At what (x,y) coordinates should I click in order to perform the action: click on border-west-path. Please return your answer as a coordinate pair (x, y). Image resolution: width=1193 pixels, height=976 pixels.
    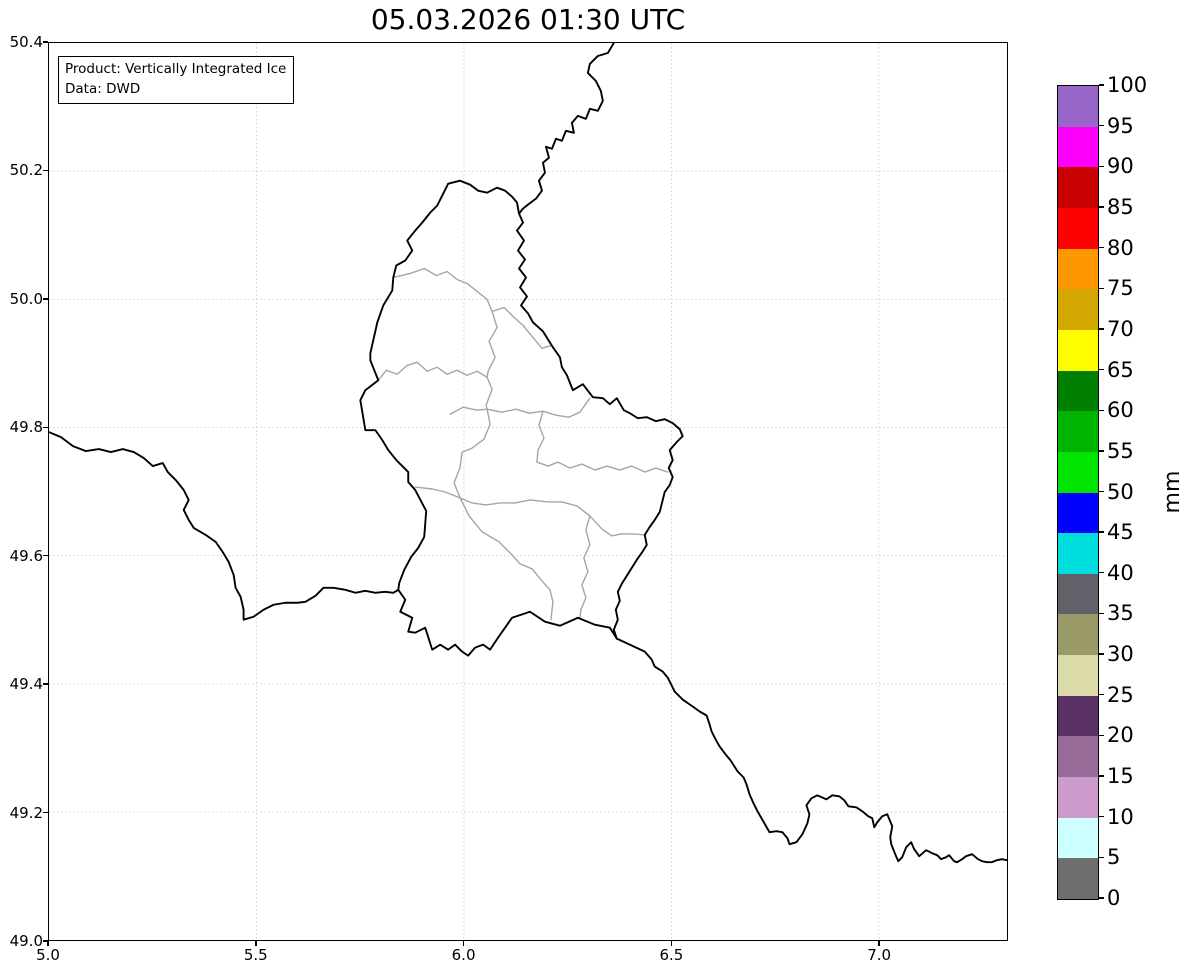
    Looking at the image, I should click on (224, 526).